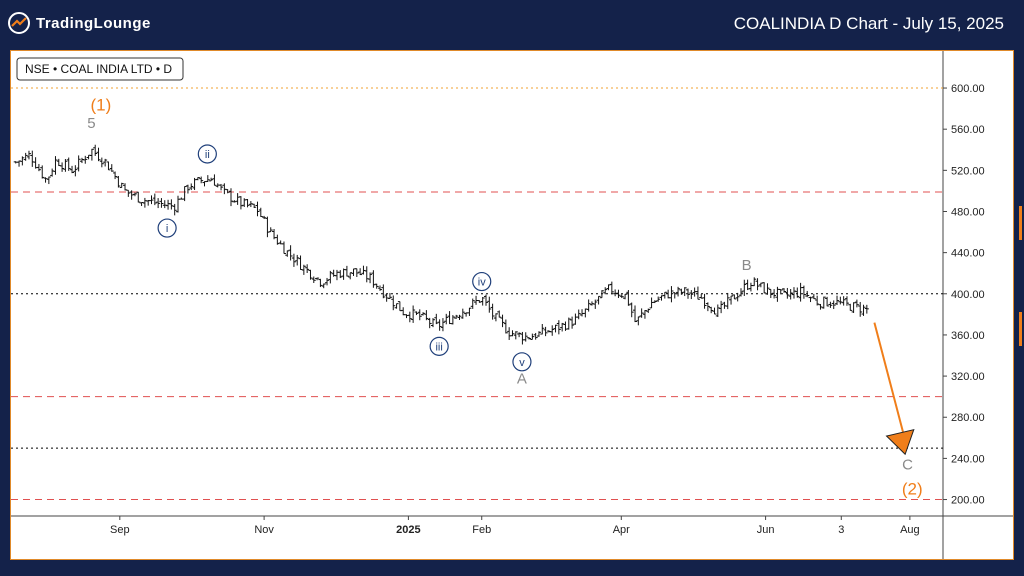 This screenshot has height=576, width=1024. Describe the element at coordinates (968, 212) in the screenshot. I see `y-tick-label: 480.00` at that location.